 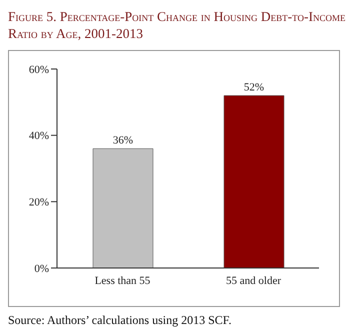 What do you see at coordinates (41, 268) in the screenshot?
I see `y-tick-label: 0%` at bounding box center [41, 268].